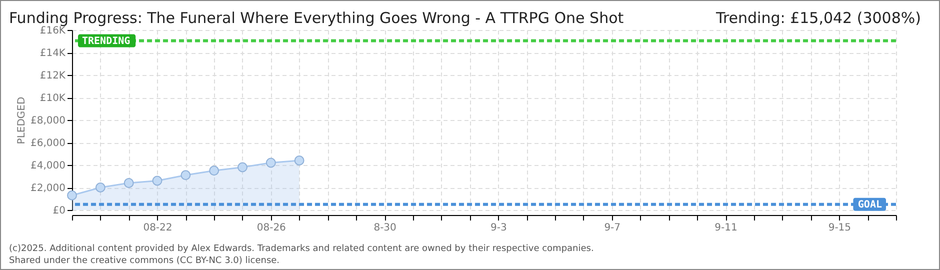  I want to click on y-tick-label: £6,000, so click(48, 143).